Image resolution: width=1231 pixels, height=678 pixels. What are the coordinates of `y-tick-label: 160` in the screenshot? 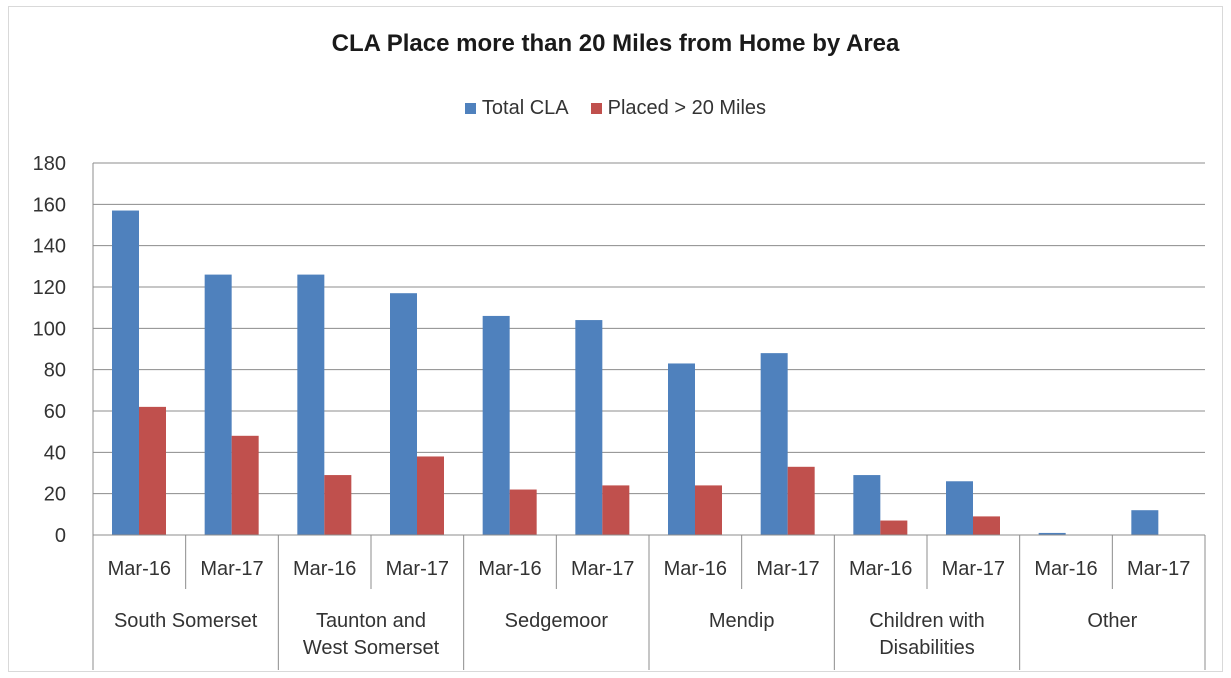 It's located at (49, 205).